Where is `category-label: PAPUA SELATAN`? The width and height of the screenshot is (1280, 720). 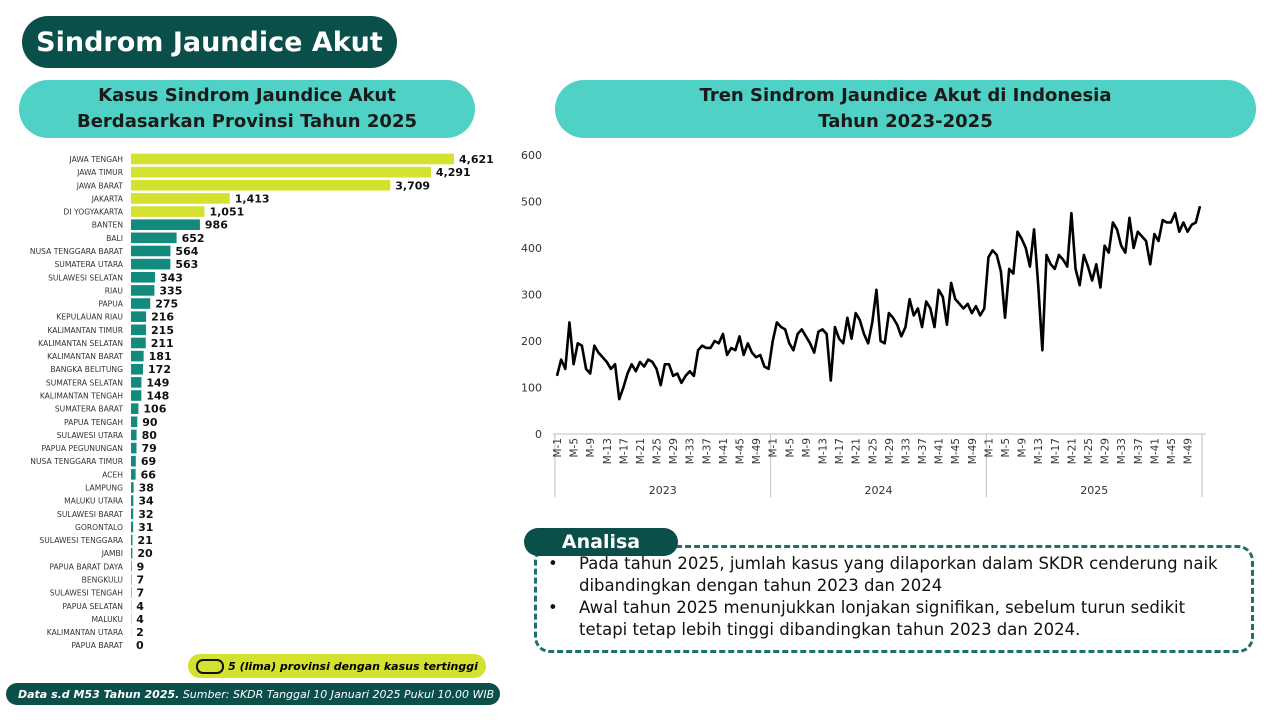 category-label: PAPUA SELATAN is located at coordinates (92, 606).